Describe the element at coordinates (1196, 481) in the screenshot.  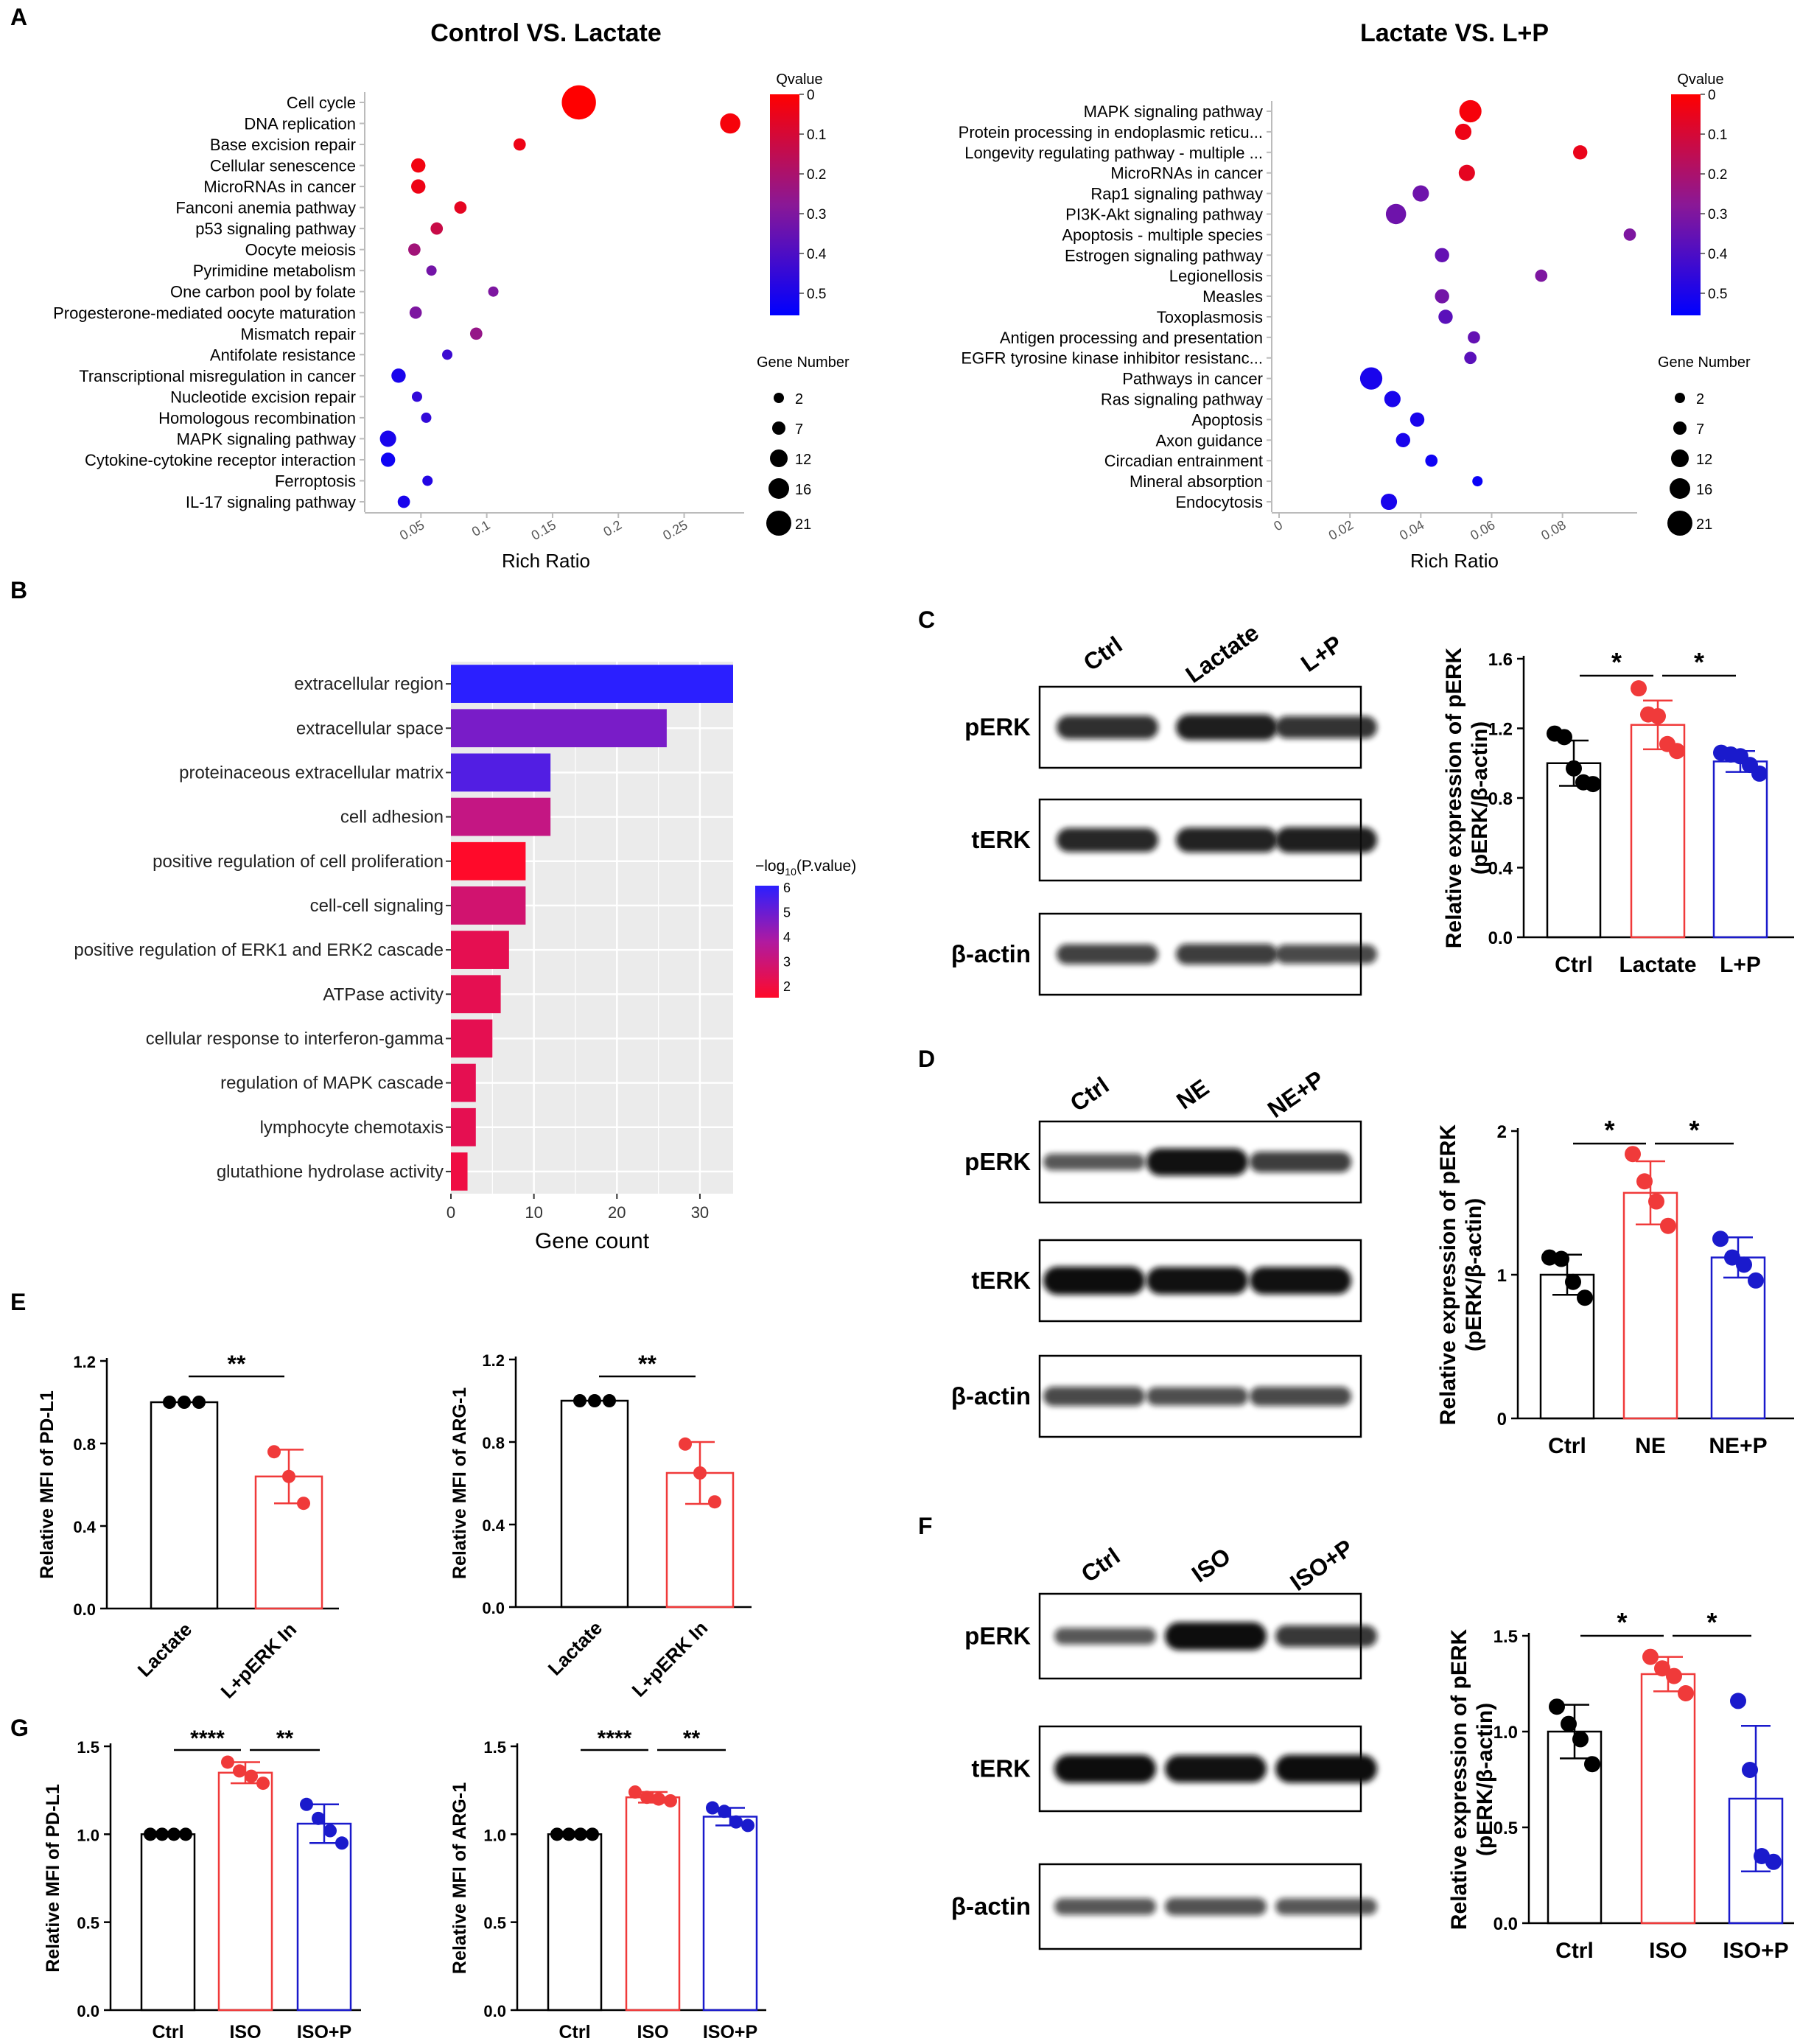
I see `term-label: Mineral absorption` at that location.